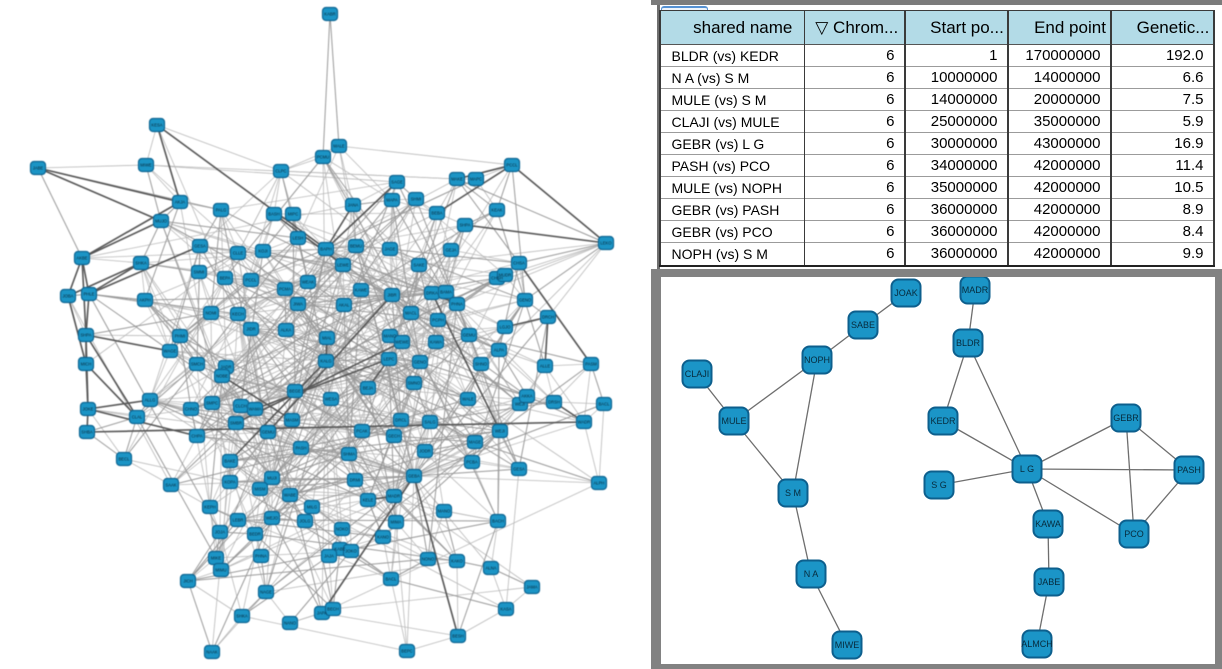 Image resolution: width=1222 pixels, height=669 pixels. Describe the element at coordinates (331, 399) in the screenshot. I see `svg-text: WESA` at that location.